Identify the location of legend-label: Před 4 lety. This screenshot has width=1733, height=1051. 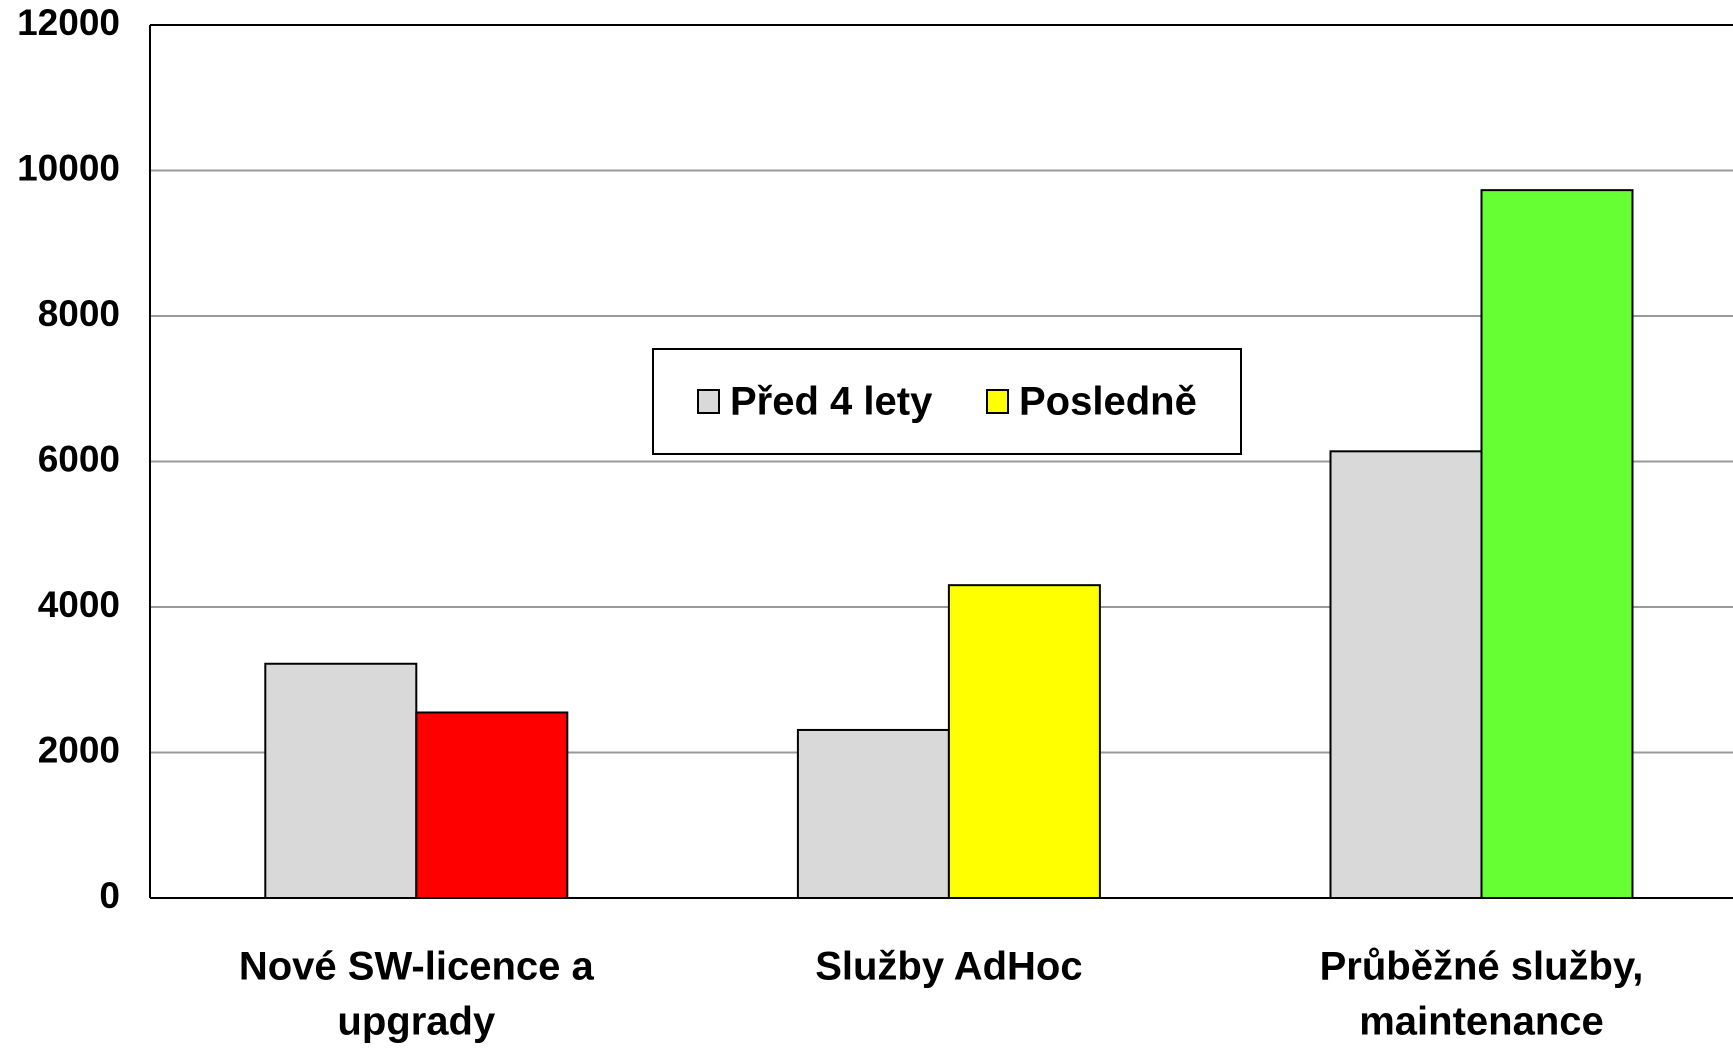
(831, 402).